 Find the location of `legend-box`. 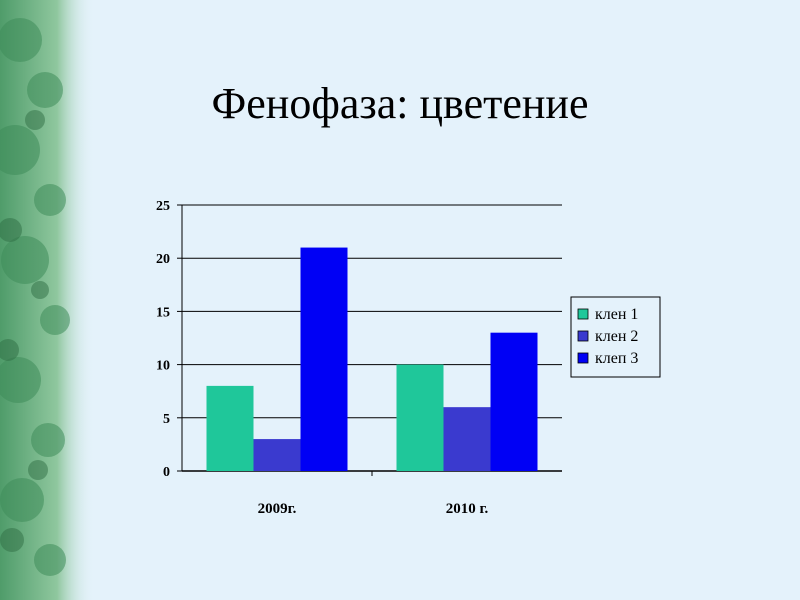

legend-box is located at coordinates (615, 337).